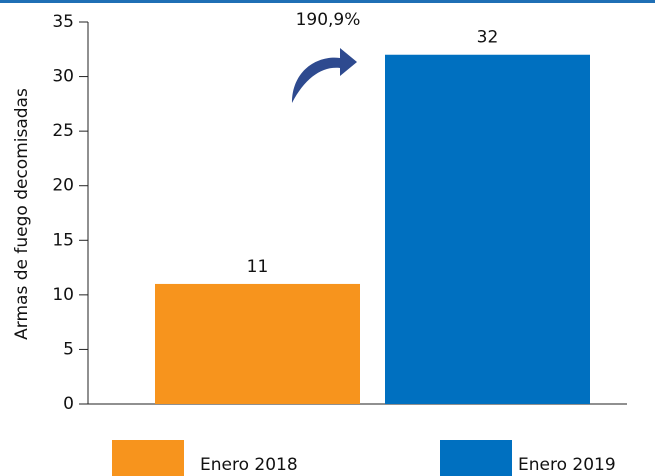 The height and width of the screenshot is (476, 655). What do you see at coordinates (63, 131) in the screenshot?
I see `y-tick-label: 25` at bounding box center [63, 131].